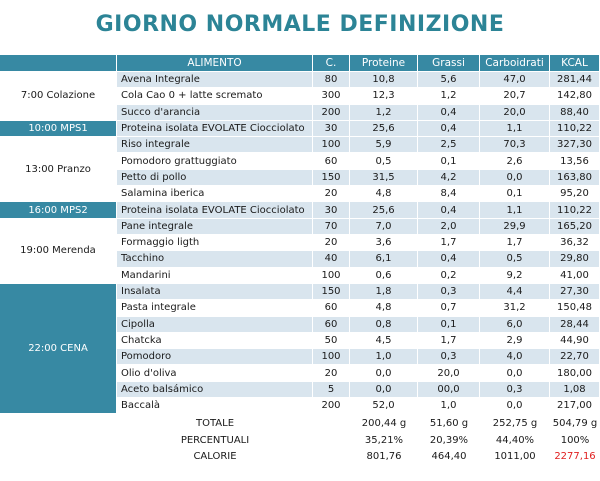  Describe the element at coordinates (515, 226) in the screenshot. I see `value-cell: 29,9` at that location.